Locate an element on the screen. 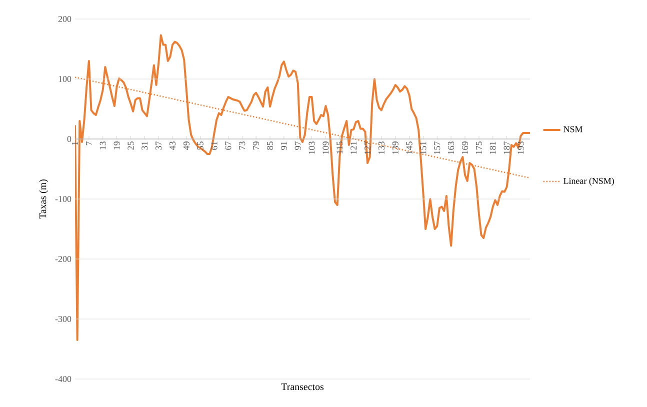 Image resolution: width=647 pixels, height=407 pixels. x-tick-label: 73 is located at coordinates (242, 146).